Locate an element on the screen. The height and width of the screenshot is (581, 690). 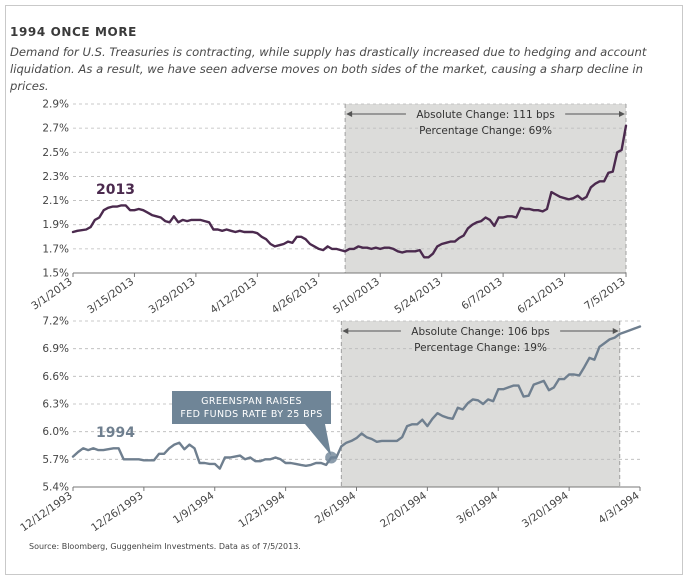
y-tick-label-2013-1: 1.7% is located at coordinates (55, 249).